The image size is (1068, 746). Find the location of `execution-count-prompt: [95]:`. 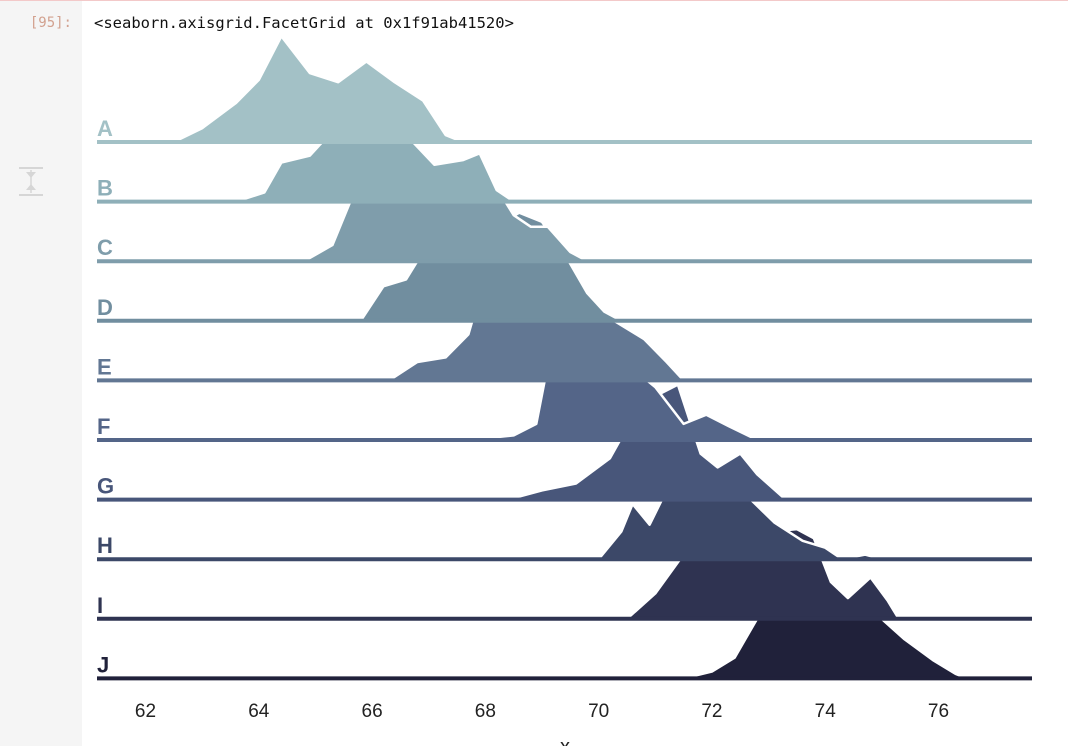

execution-count-prompt: [95]: is located at coordinates (50, 23).